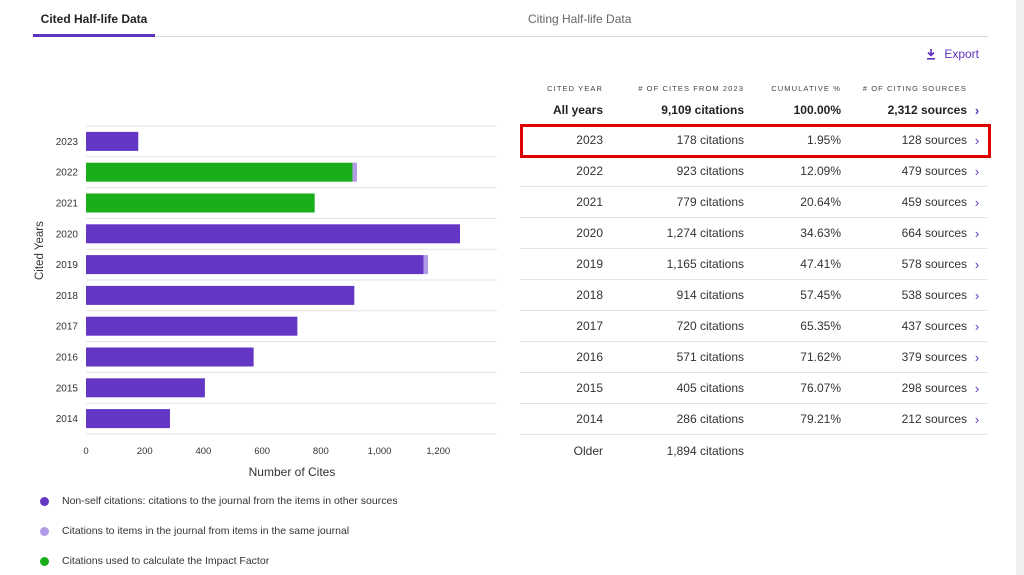  Describe the element at coordinates (589, 357) in the screenshot. I see `cell-year: 2016` at that location.